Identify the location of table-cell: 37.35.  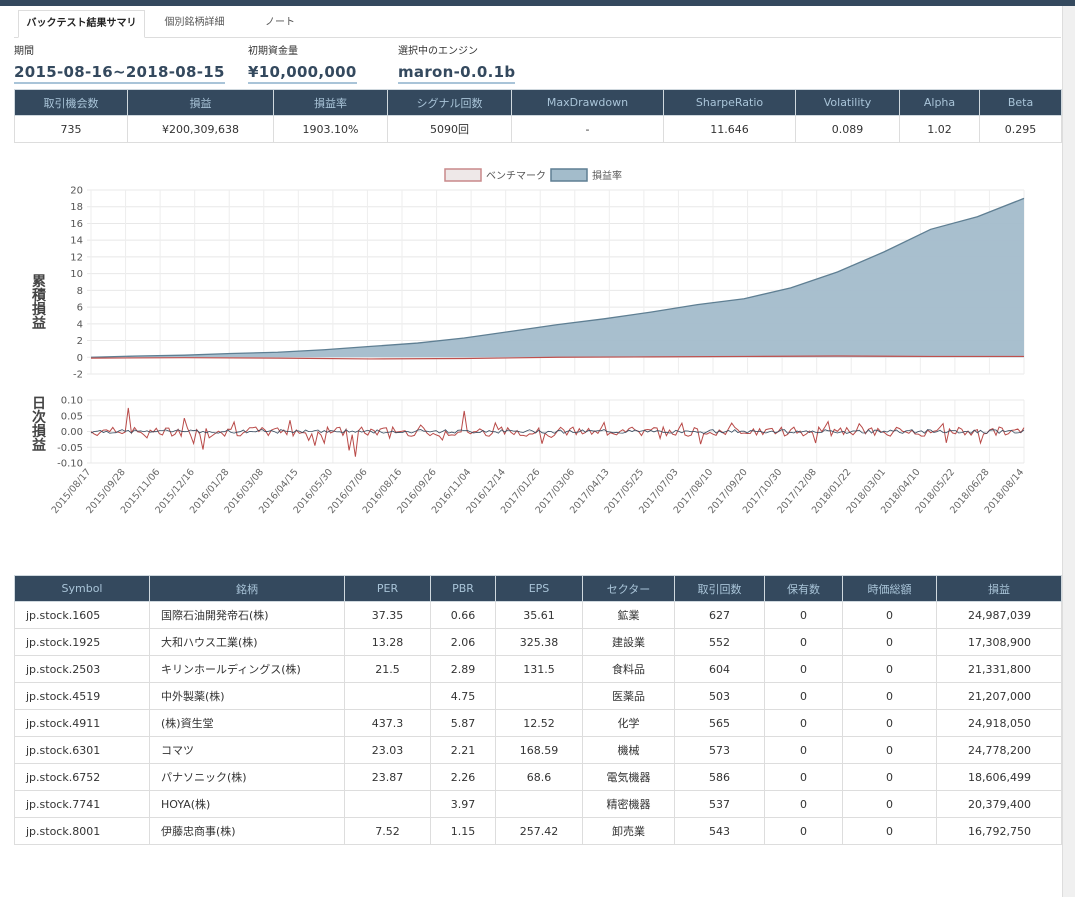
(387, 615).